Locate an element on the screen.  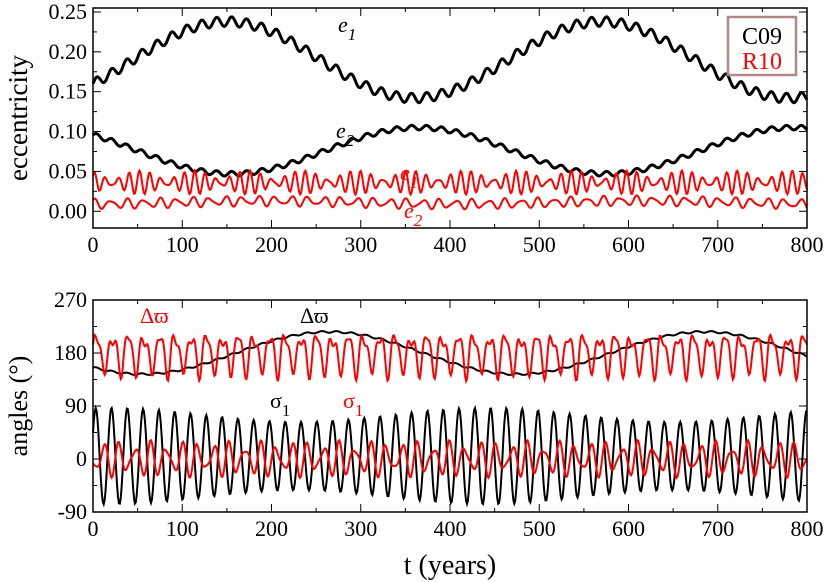
y-tick-label: 0.10 is located at coordinates (68, 131).